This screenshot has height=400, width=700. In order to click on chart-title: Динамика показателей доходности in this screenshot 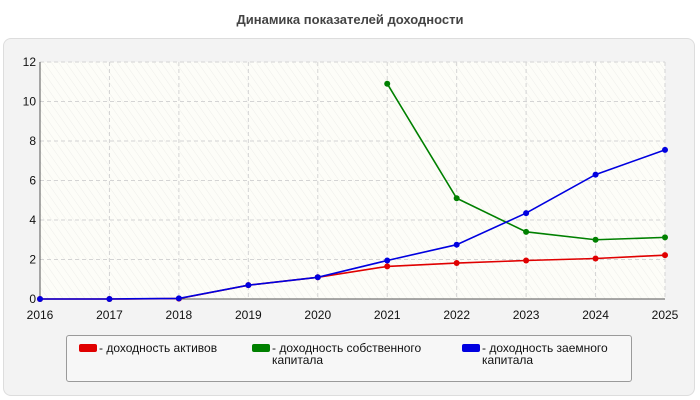, I will do `click(350, 19)`.